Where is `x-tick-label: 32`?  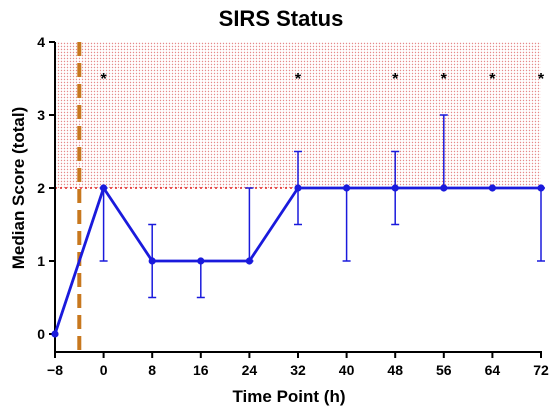 x-tick-label: 32 is located at coordinates (298, 370).